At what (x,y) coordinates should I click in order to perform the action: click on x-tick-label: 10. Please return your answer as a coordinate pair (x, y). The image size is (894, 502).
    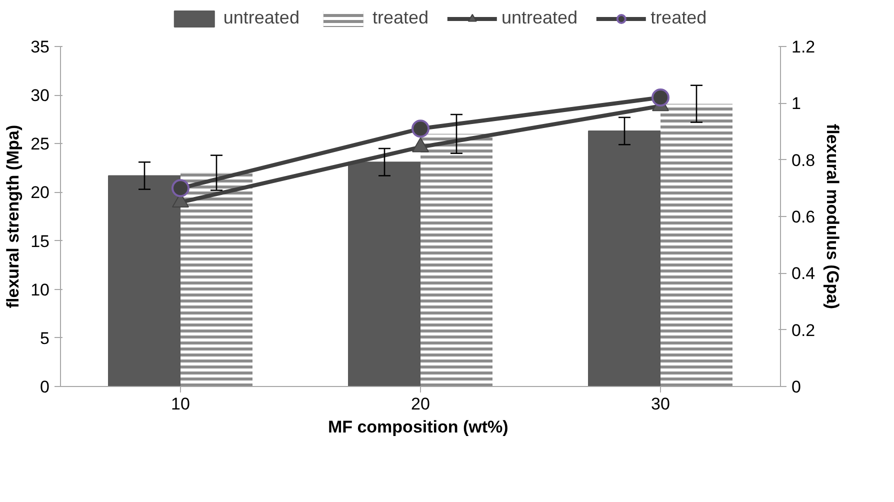
    Looking at the image, I should click on (180, 404).